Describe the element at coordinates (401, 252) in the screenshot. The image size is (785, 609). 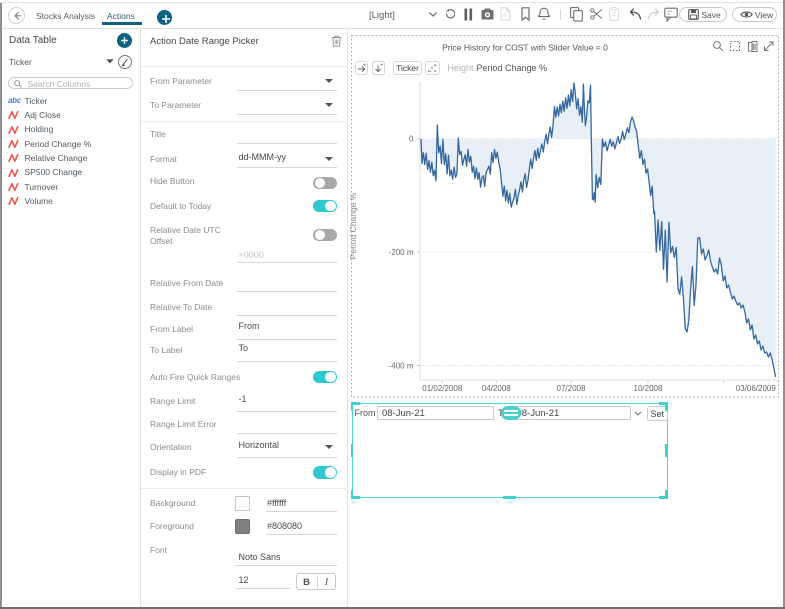
I see `svg-text: -200 m` at that location.